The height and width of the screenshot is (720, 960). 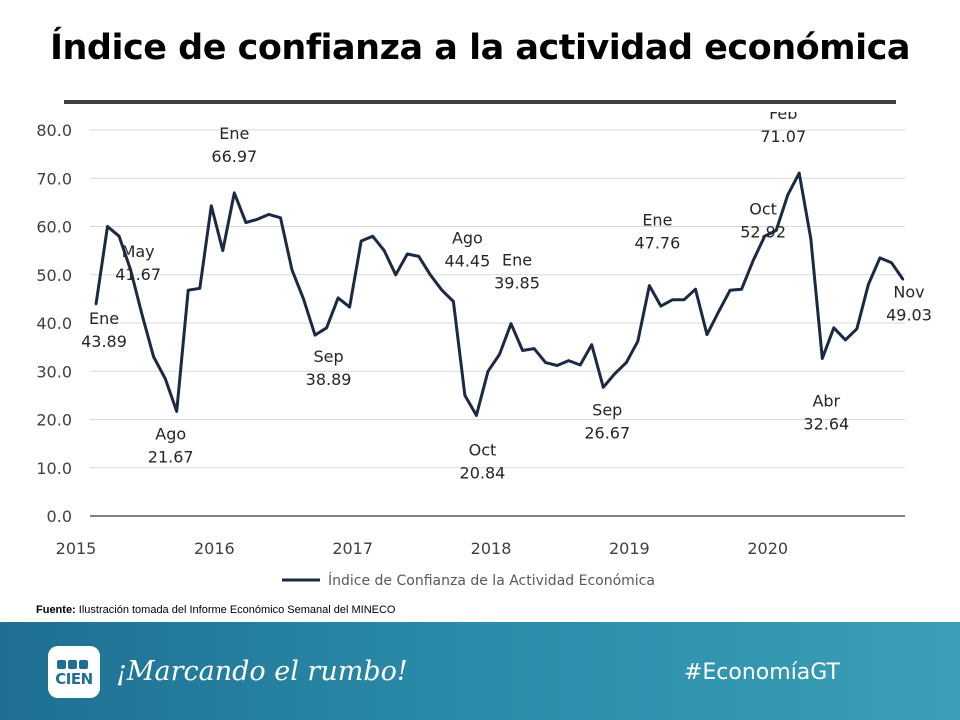 I want to click on cien-logo: CIEN, so click(x=74, y=672).